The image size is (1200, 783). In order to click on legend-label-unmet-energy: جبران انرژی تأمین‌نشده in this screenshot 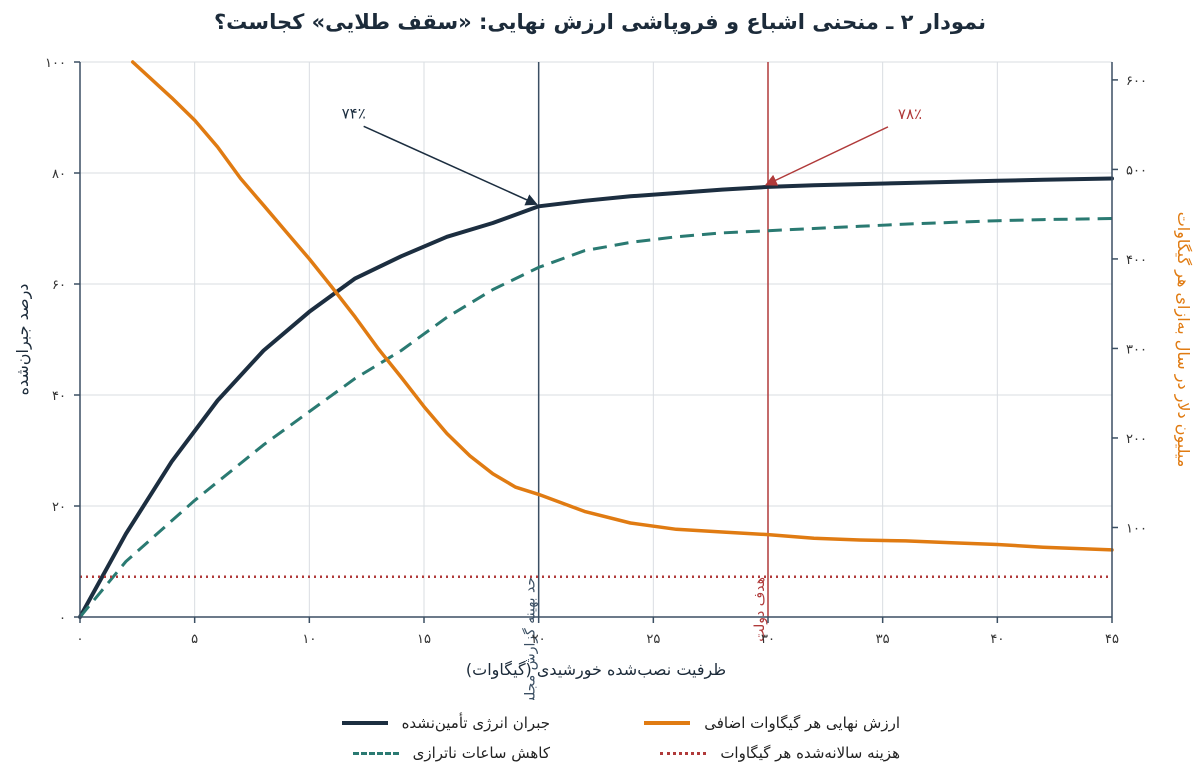, I will do `click(475, 723)`.